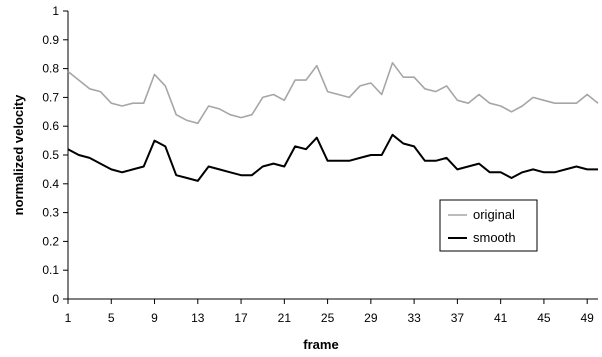 The height and width of the screenshot is (357, 602). Describe the element at coordinates (414, 318) in the screenshot. I see `x-tick-label: 33` at that location.